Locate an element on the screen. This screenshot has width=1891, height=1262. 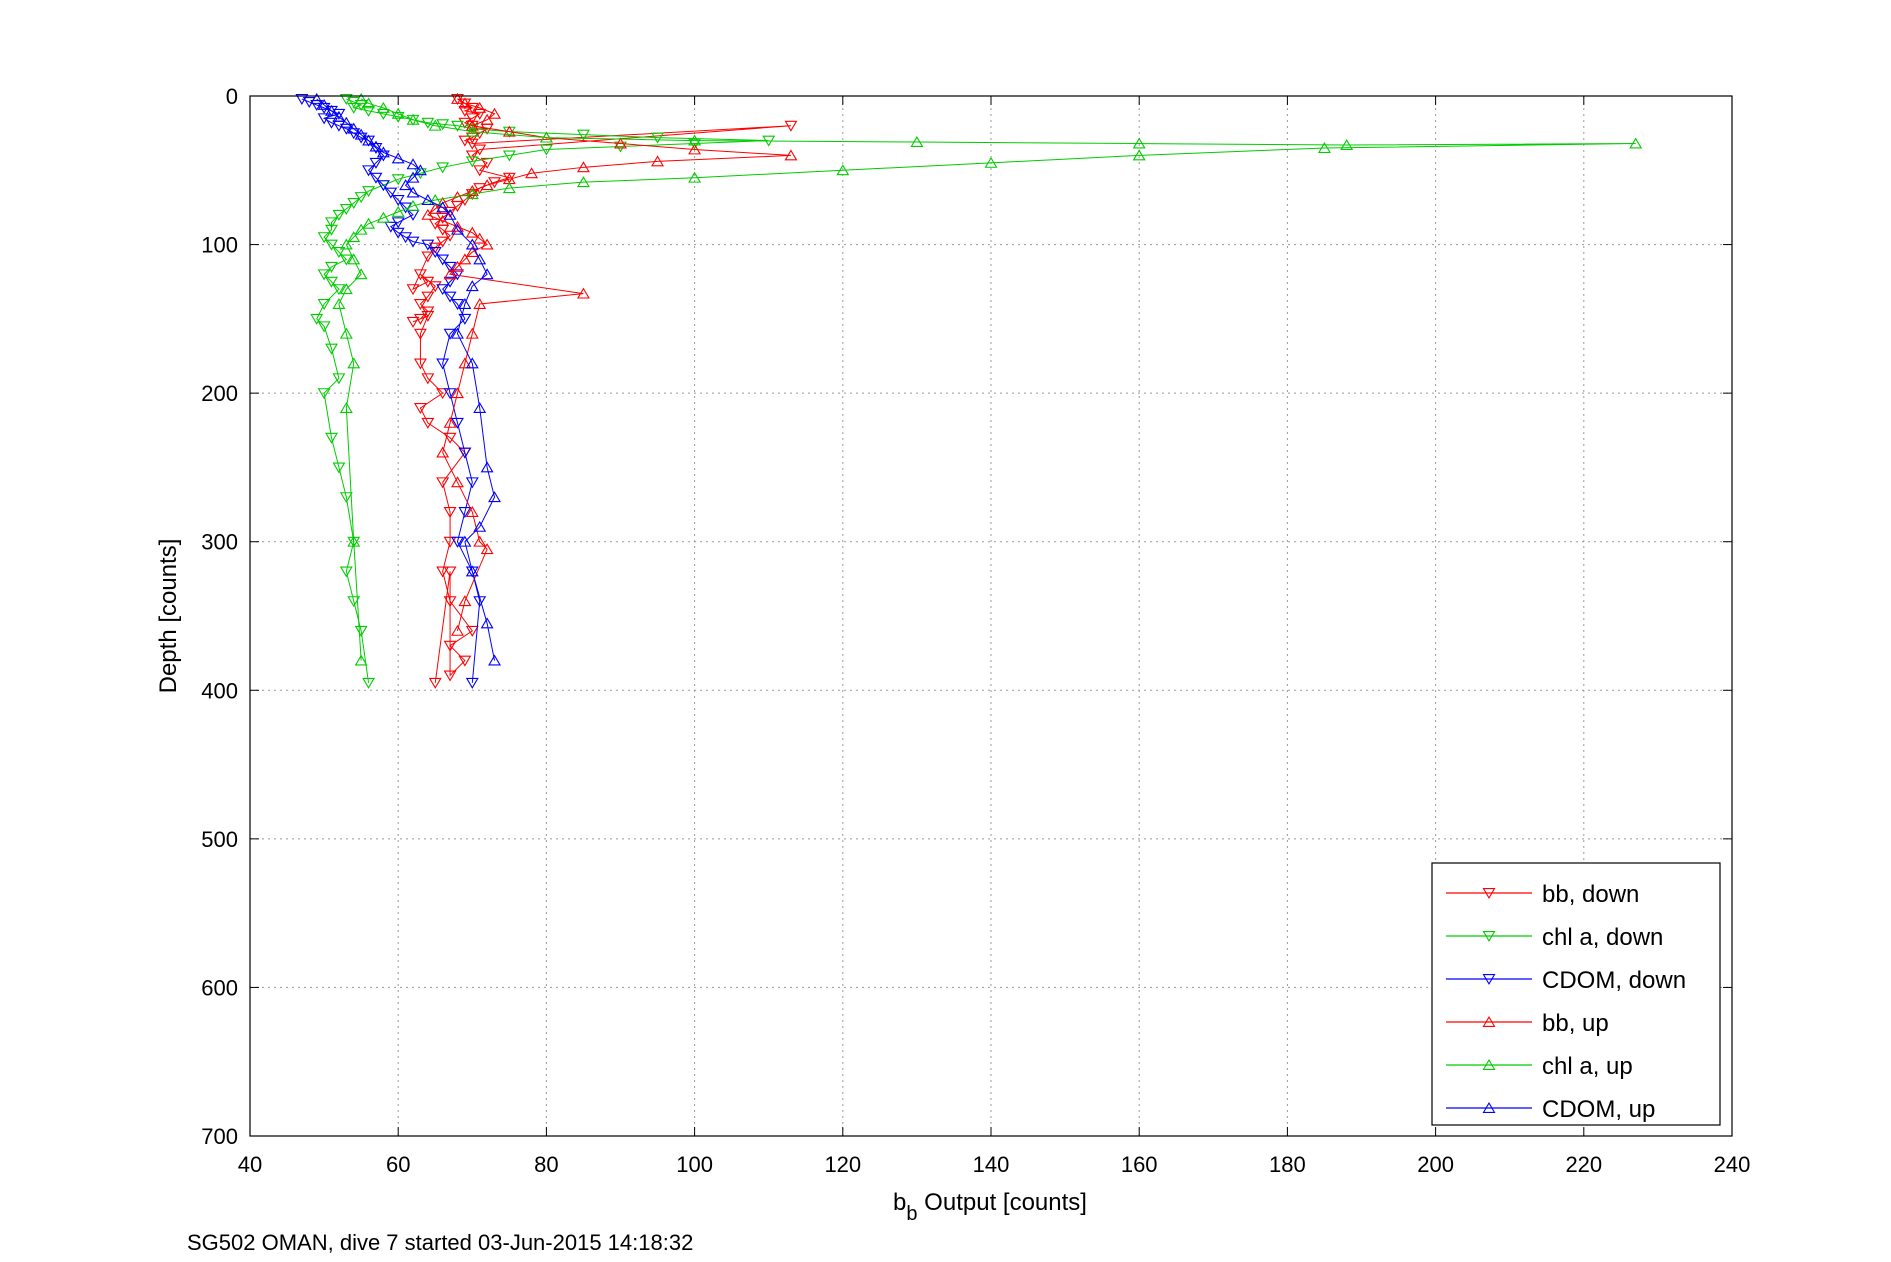
x-tick-label: 200 is located at coordinates (1435, 1164).